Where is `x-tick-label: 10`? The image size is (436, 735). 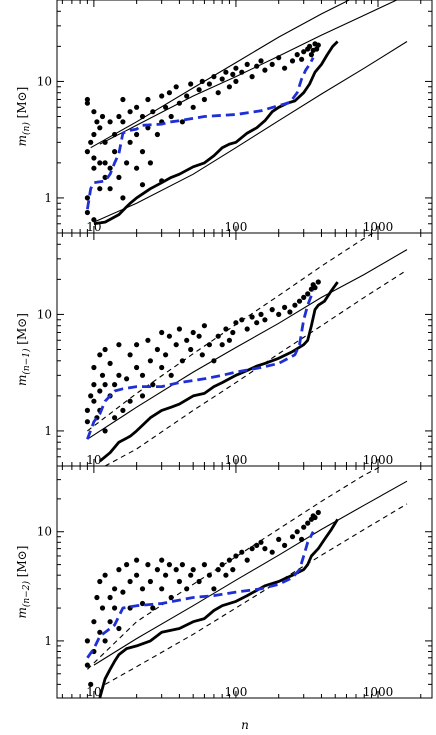
x-tick-label: 10 is located at coordinates (93, 227).